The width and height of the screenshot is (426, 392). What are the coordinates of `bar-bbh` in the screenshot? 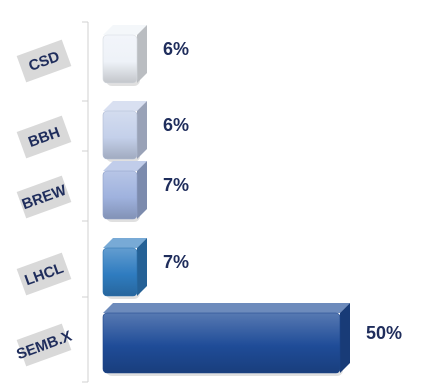 It's located at (124, 131).